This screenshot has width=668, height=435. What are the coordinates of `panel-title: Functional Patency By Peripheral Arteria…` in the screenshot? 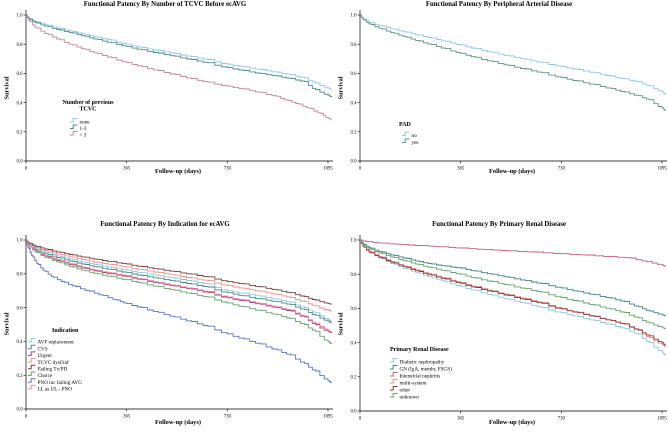 It's located at (499, 4).